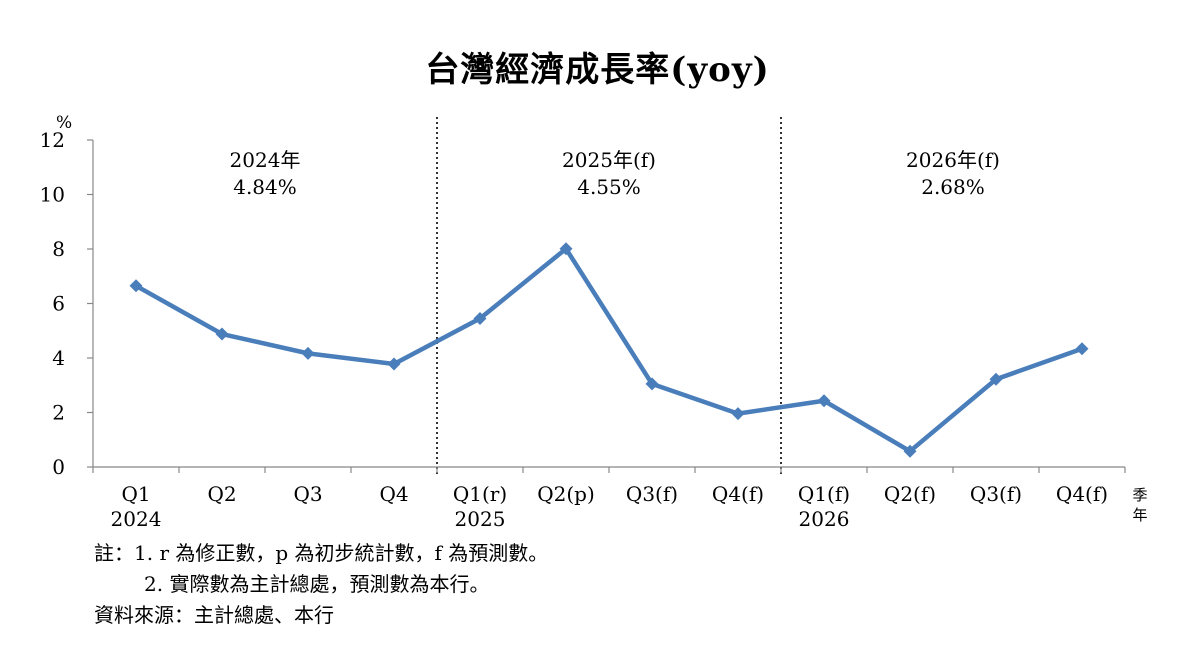  Describe the element at coordinates (58, 413) in the screenshot. I see `y-tick-label: 2` at that location.